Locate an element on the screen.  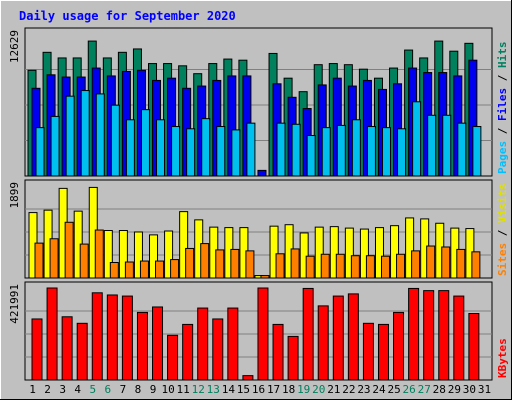
x-tick-label-day-27: 27 is located at coordinates (424, 389).